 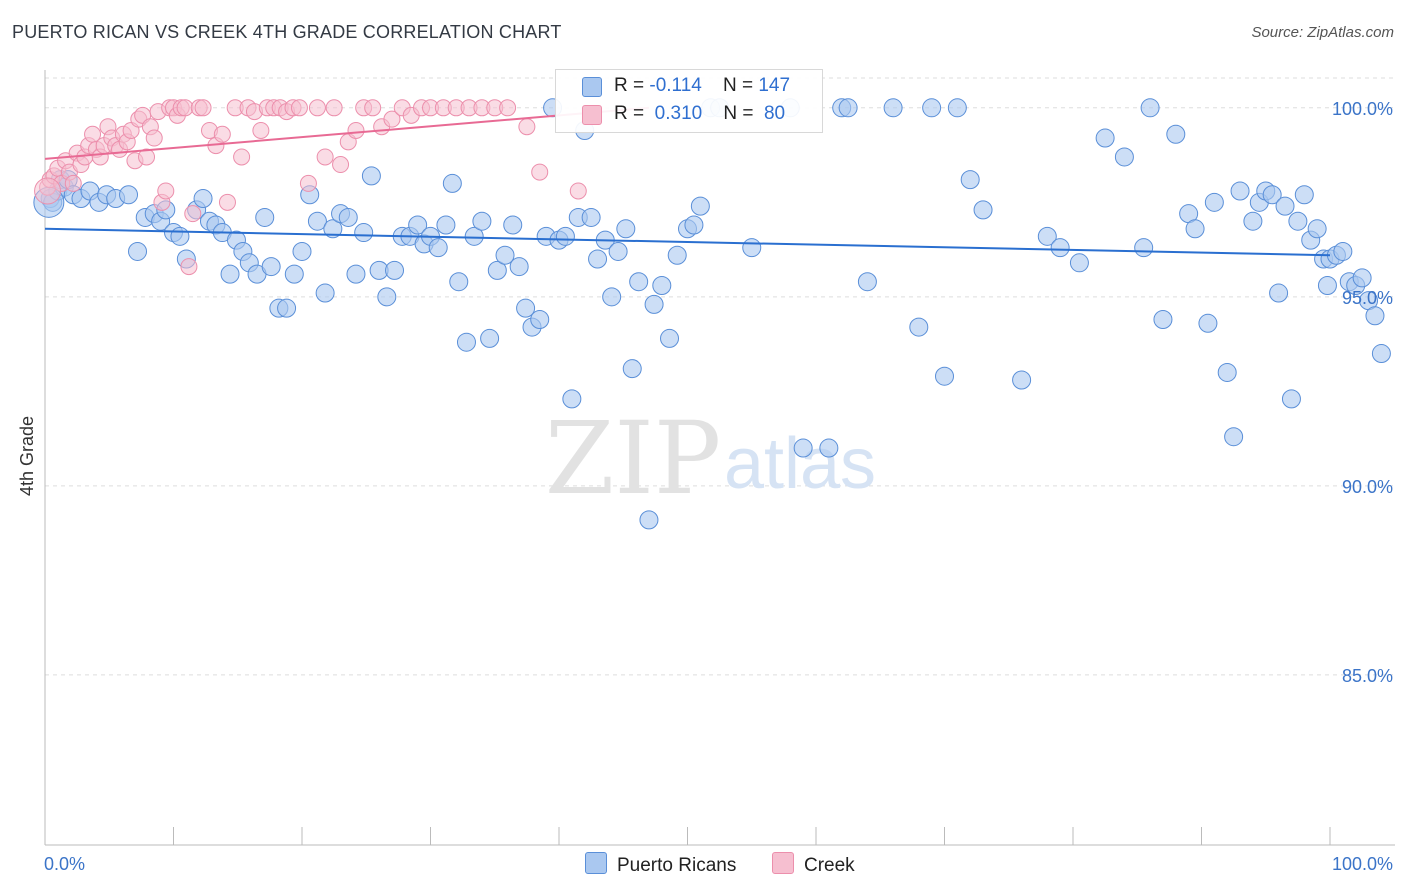 What do you see at coordinates (829, 865) in the screenshot?
I see `bottom-legend-label: Creek` at bounding box center [829, 865].